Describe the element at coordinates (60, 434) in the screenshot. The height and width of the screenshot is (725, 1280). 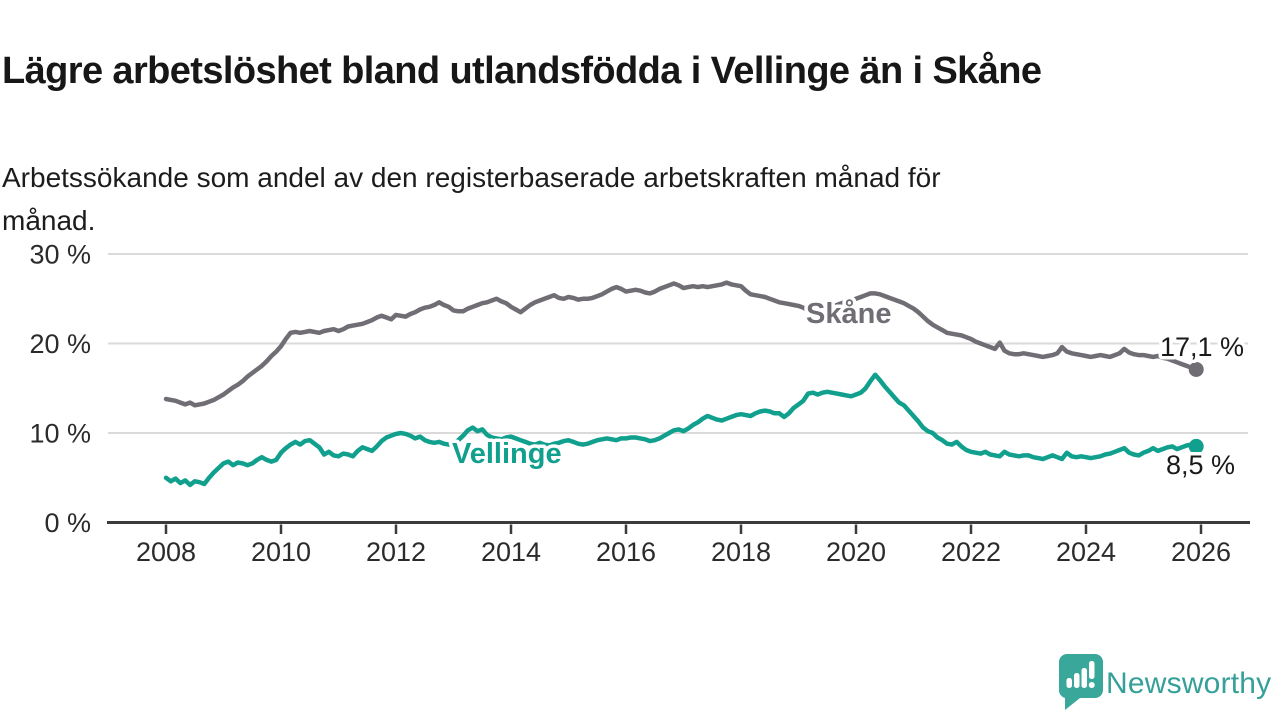
I see `y-axis-label-10: 10 %` at that location.